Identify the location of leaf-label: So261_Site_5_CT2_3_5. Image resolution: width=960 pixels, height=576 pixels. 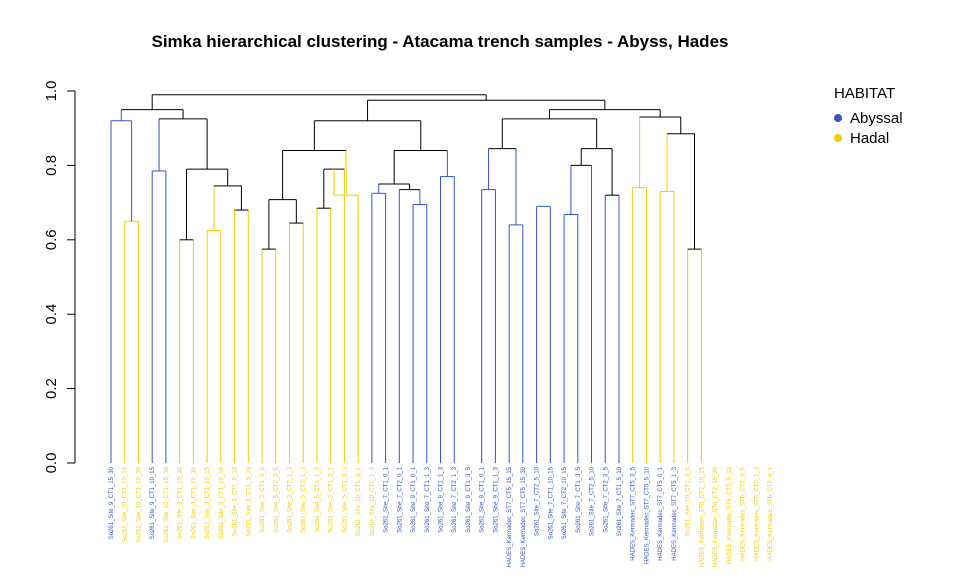
(277, 499).